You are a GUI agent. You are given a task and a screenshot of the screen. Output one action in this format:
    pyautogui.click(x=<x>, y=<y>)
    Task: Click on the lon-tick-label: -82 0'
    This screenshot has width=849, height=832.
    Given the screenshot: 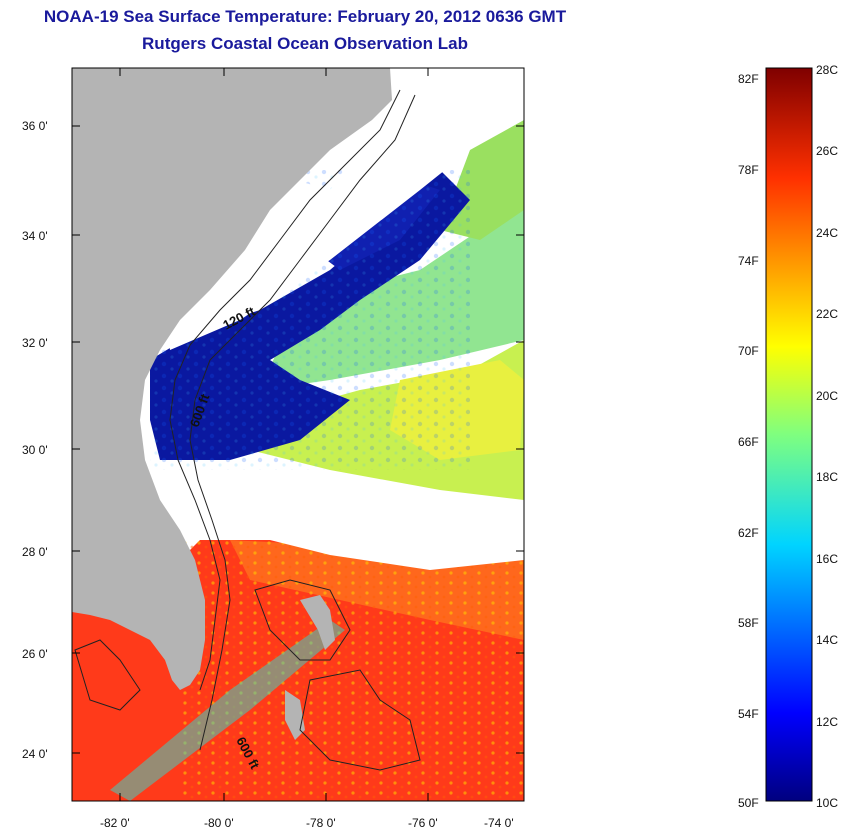 What is the action you would take?
    pyautogui.click(x=115, y=823)
    